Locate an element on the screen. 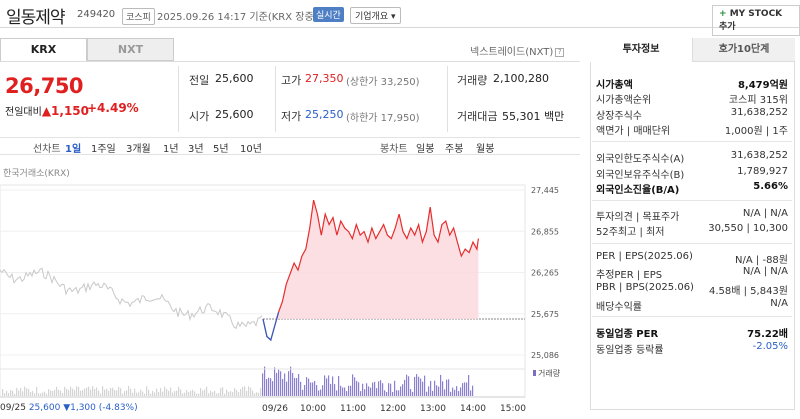 Image resolution: width=800 pixels, height=419 pixels. amount-number: 55,301 is located at coordinates (521, 116).